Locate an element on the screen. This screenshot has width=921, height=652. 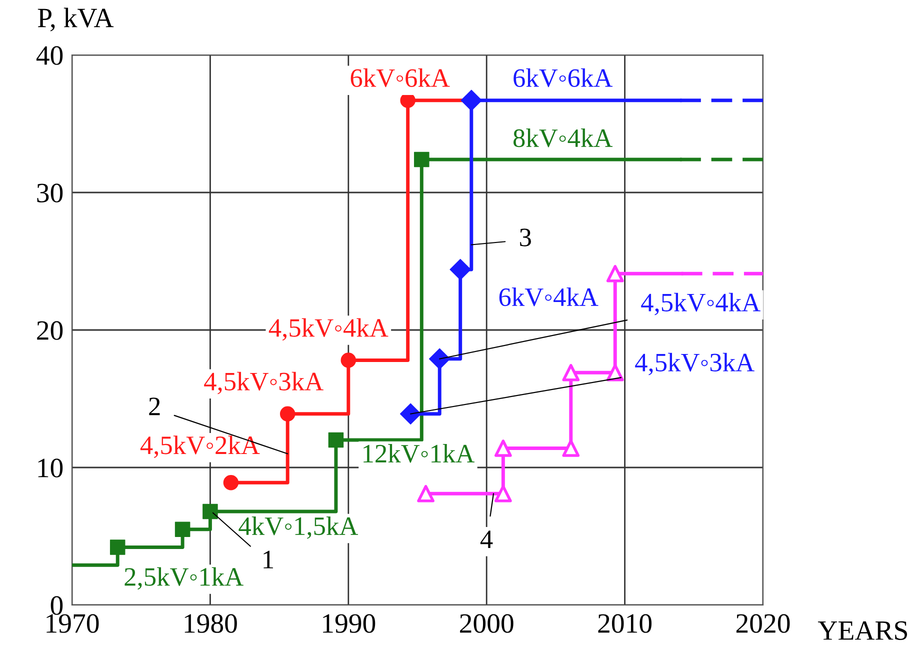
x-tick-label: 2020 is located at coordinates (763, 623).